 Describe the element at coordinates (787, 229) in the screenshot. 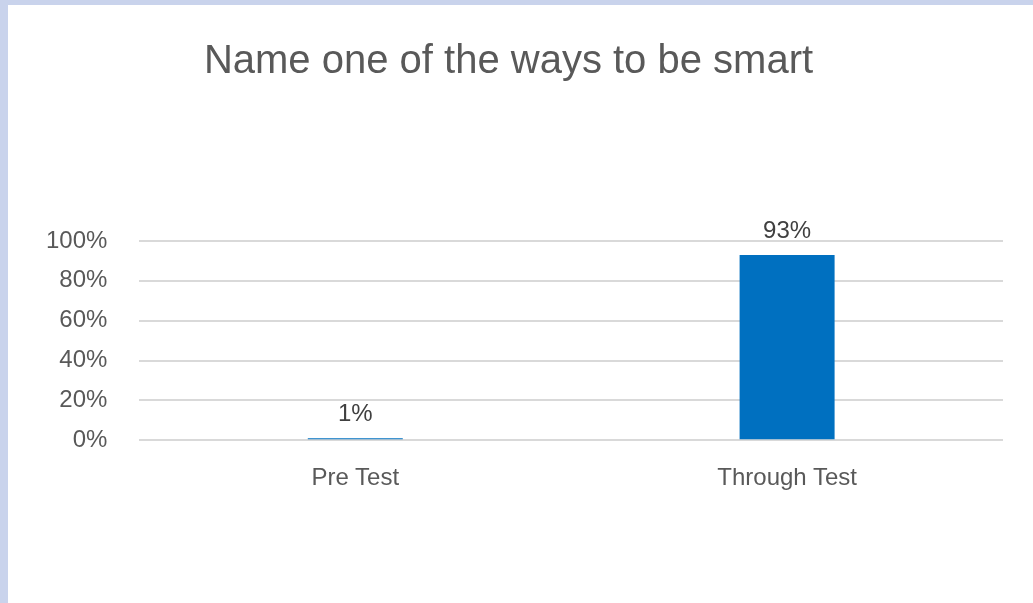

I see `data-label: 93%` at that location.